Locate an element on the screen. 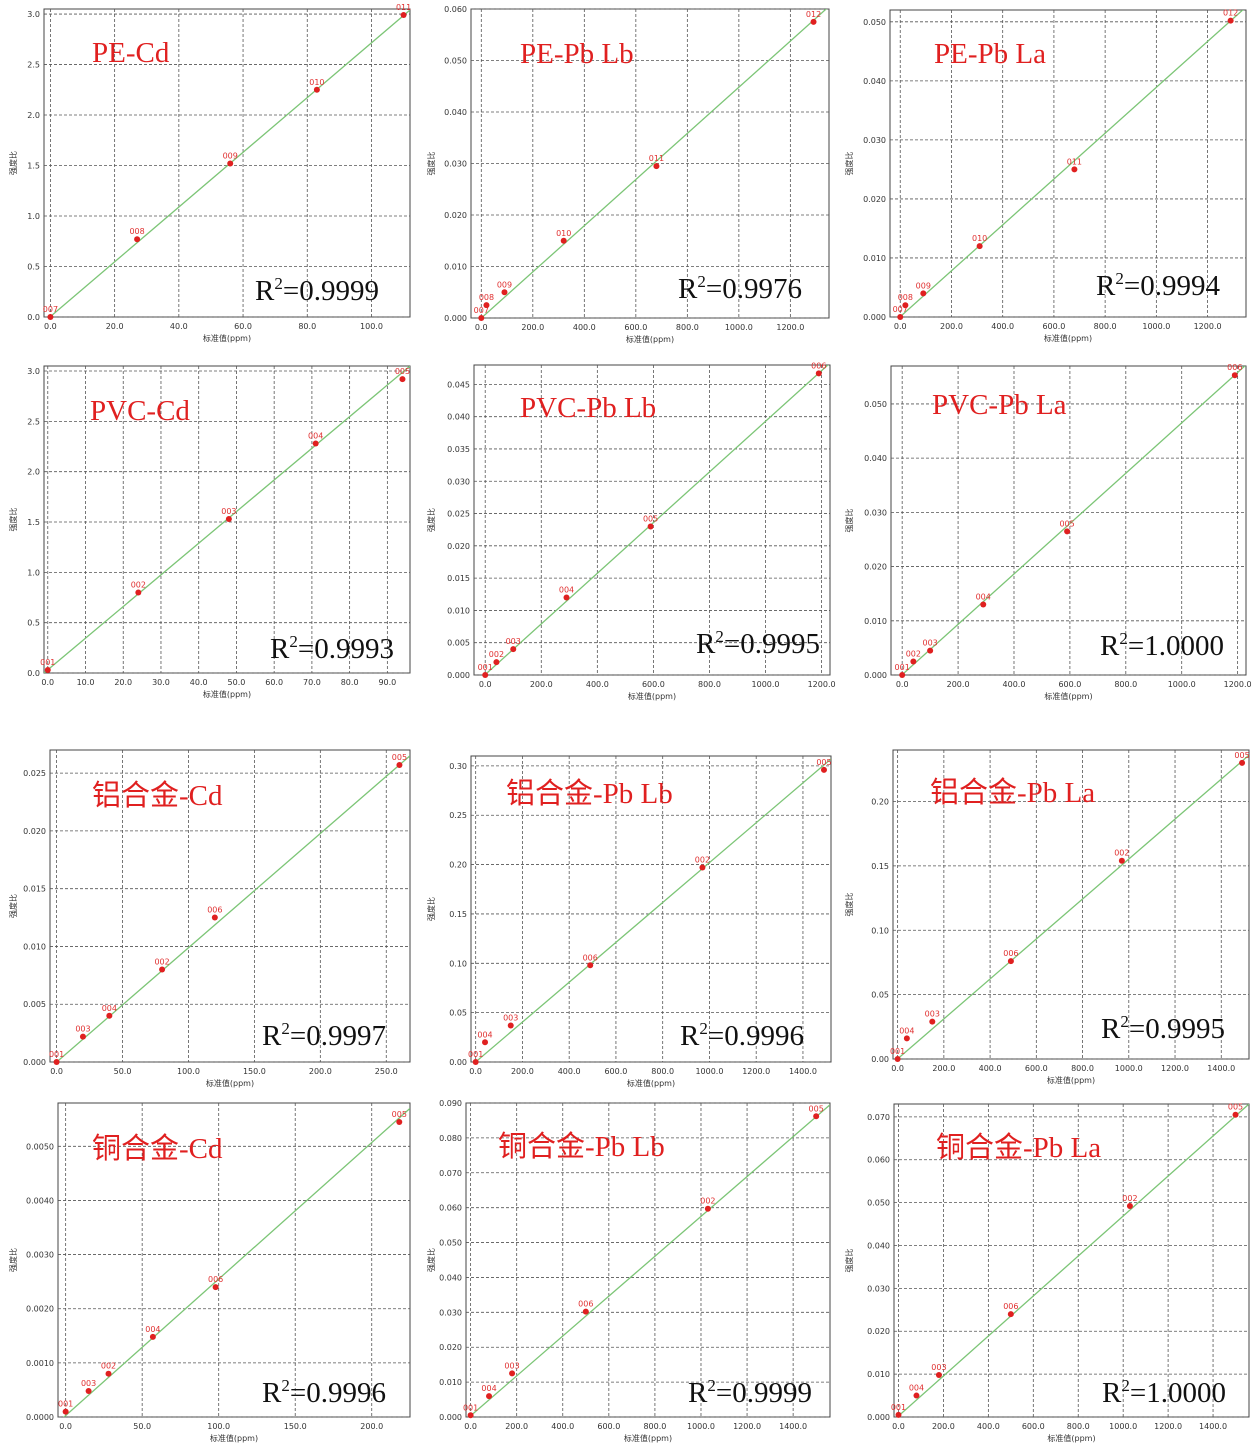 This screenshot has width=1255, height=1448. y-tick-label: 0.060 is located at coordinates (878, 1160).